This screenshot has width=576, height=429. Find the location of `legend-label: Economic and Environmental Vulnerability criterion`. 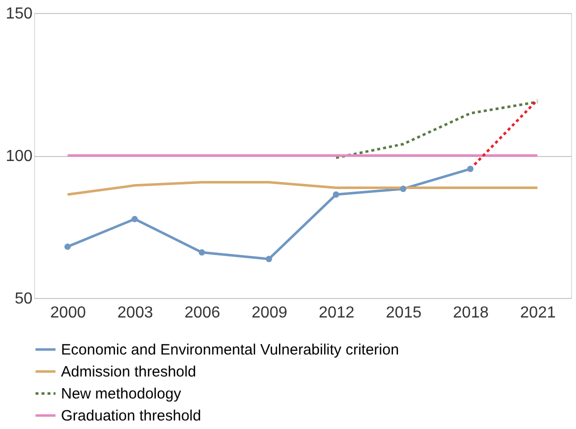

legend-label: Economic and Environmental Vulnerability criterion is located at coordinates (230, 350).